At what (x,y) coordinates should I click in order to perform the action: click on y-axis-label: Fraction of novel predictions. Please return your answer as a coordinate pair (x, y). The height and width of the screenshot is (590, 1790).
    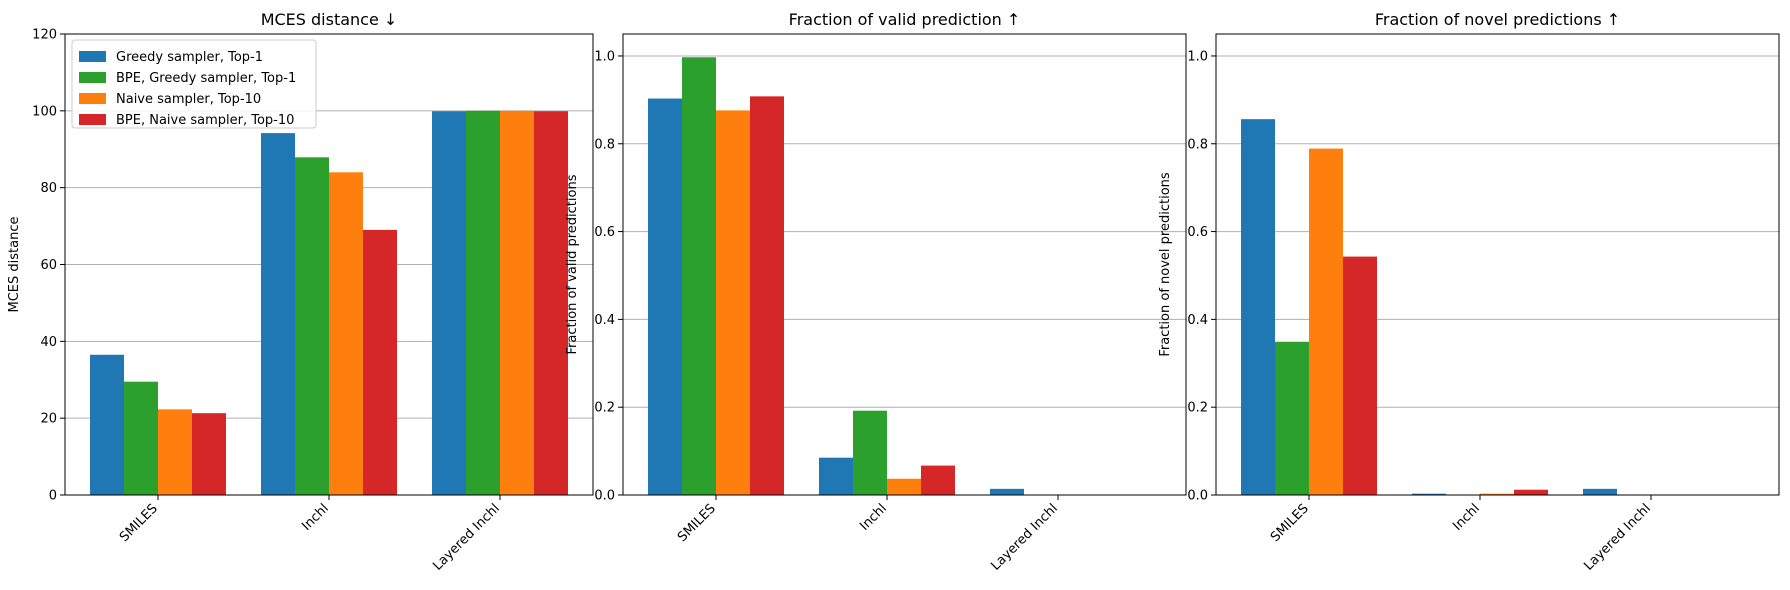
    Looking at the image, I should click on (1165, 264).